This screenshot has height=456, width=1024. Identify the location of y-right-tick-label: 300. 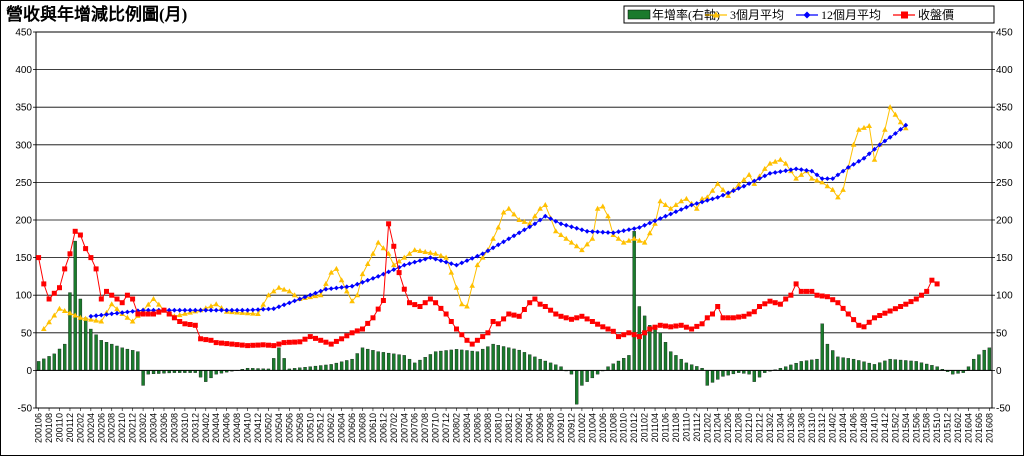
(1004, 145).